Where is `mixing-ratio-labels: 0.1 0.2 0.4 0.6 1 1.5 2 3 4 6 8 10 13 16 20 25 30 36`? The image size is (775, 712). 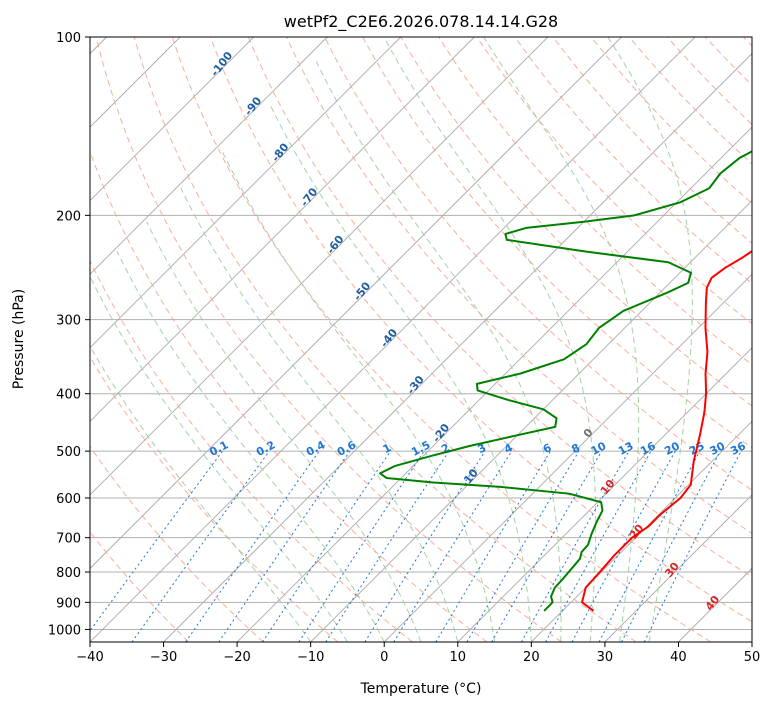
mixing-ratio-labels: 0.1 0.2 0.4 0.6 1 1.5 2 3 4 6 8 10 13 16 20 25 30 36 is located at coordinates (477, 448).